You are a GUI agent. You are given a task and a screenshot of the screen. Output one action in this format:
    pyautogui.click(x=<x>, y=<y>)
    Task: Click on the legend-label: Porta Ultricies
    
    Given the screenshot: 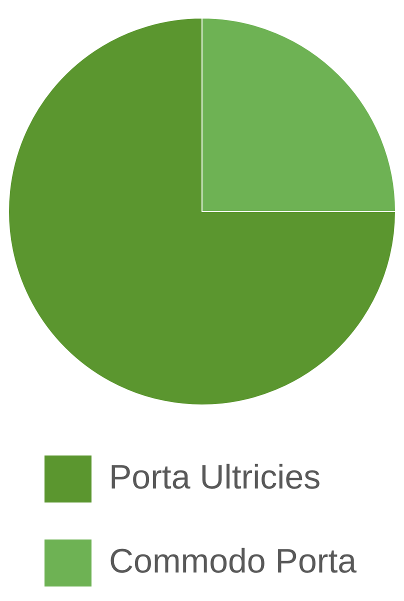 What is the action you would take?
    pyautogui.click(x=215, y=477)
    